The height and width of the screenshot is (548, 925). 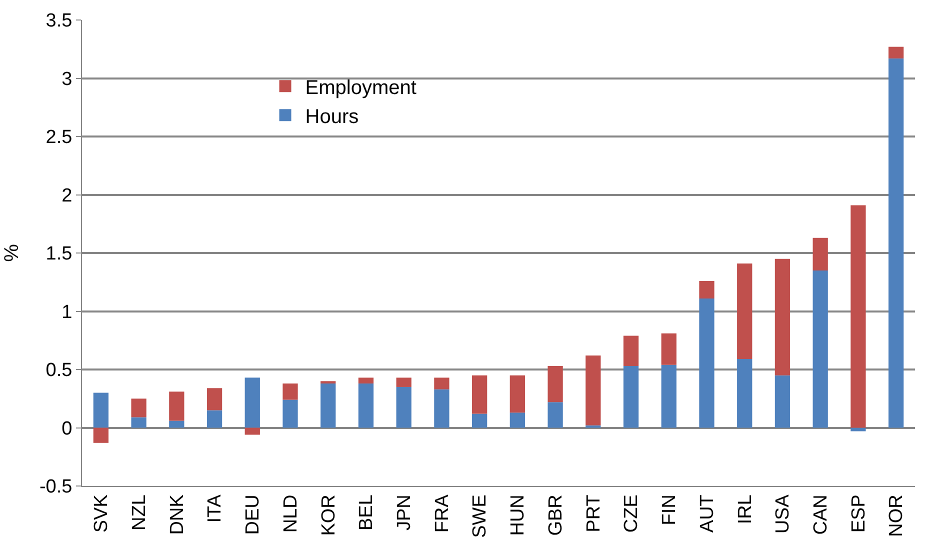 I want to click on y-tick-label: 2, so click(x=67, y=195).